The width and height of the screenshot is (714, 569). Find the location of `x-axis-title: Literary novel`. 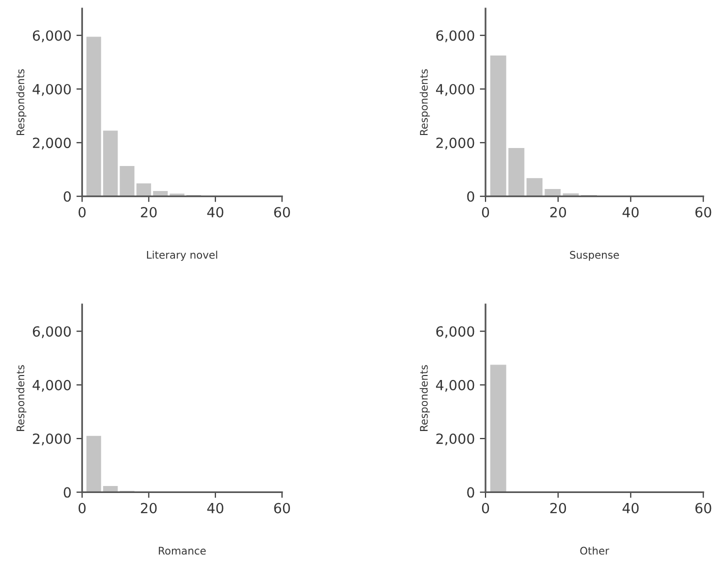

x-axis-title: Literary novel is located at coordinates (182, 255).